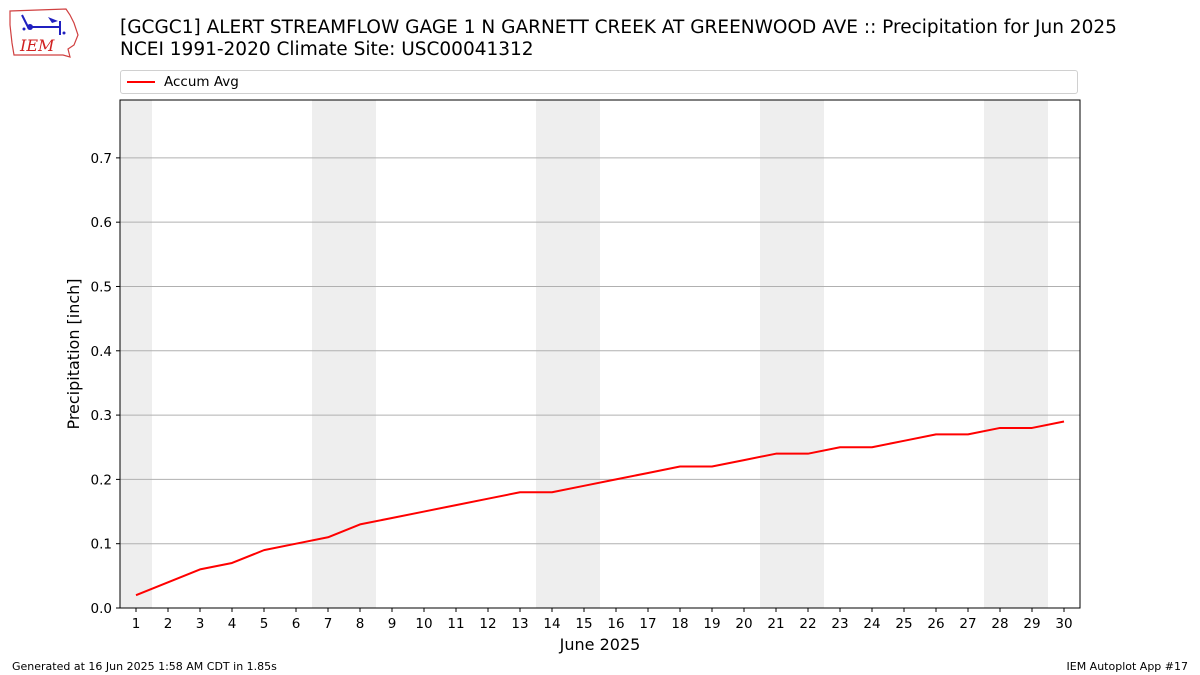 This screenshot has height=675, width=1200. I want to click on x-tick-label: 23, so click(839, 624).